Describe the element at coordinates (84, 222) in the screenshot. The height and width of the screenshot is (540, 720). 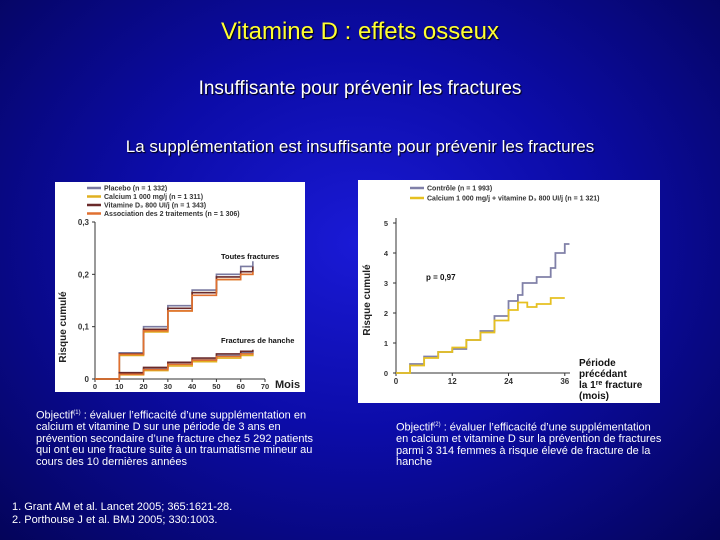
I see `y-tick-label: 0,3` at that location.